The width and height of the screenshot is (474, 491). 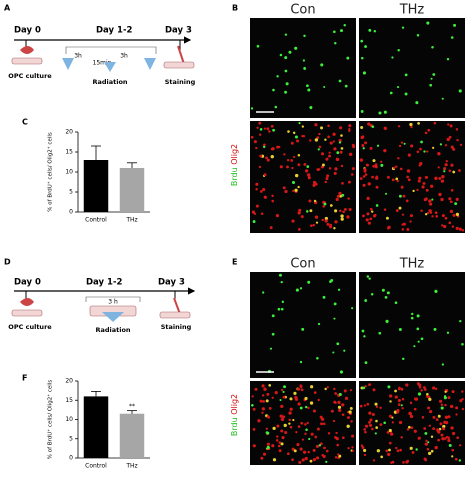 I want to click on bar, so click(x=96, y=186).